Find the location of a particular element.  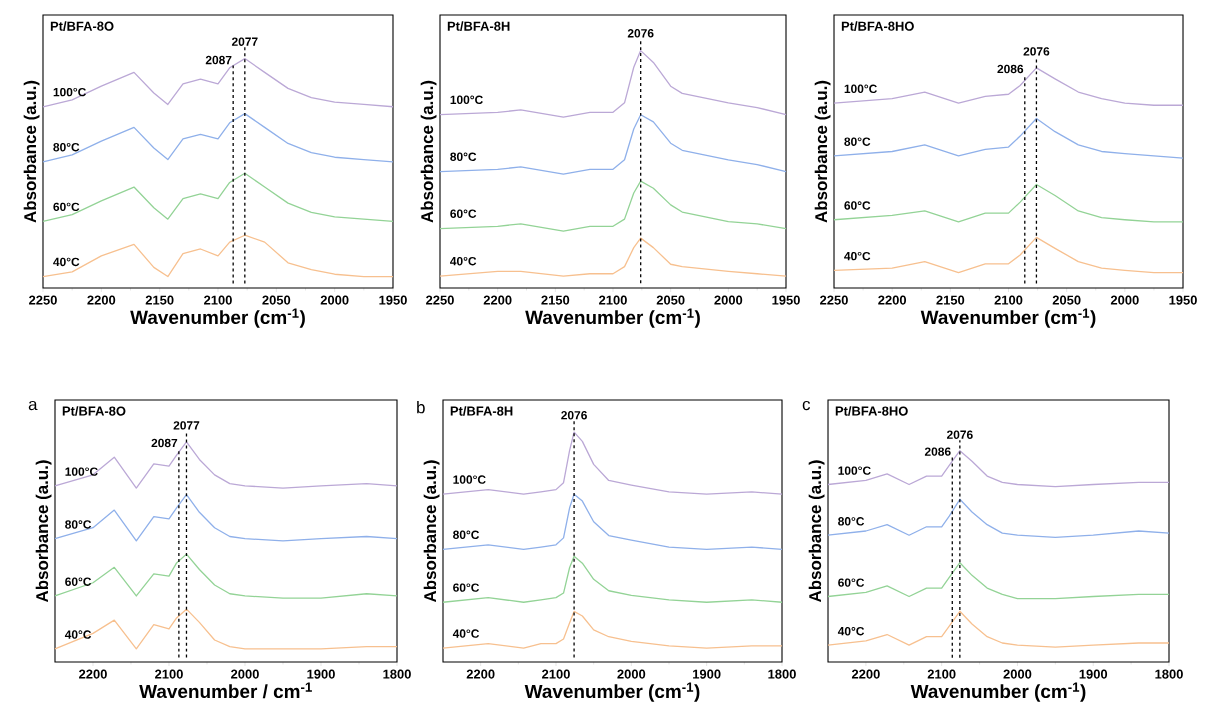

text: b is located at coordinates (421, 407).